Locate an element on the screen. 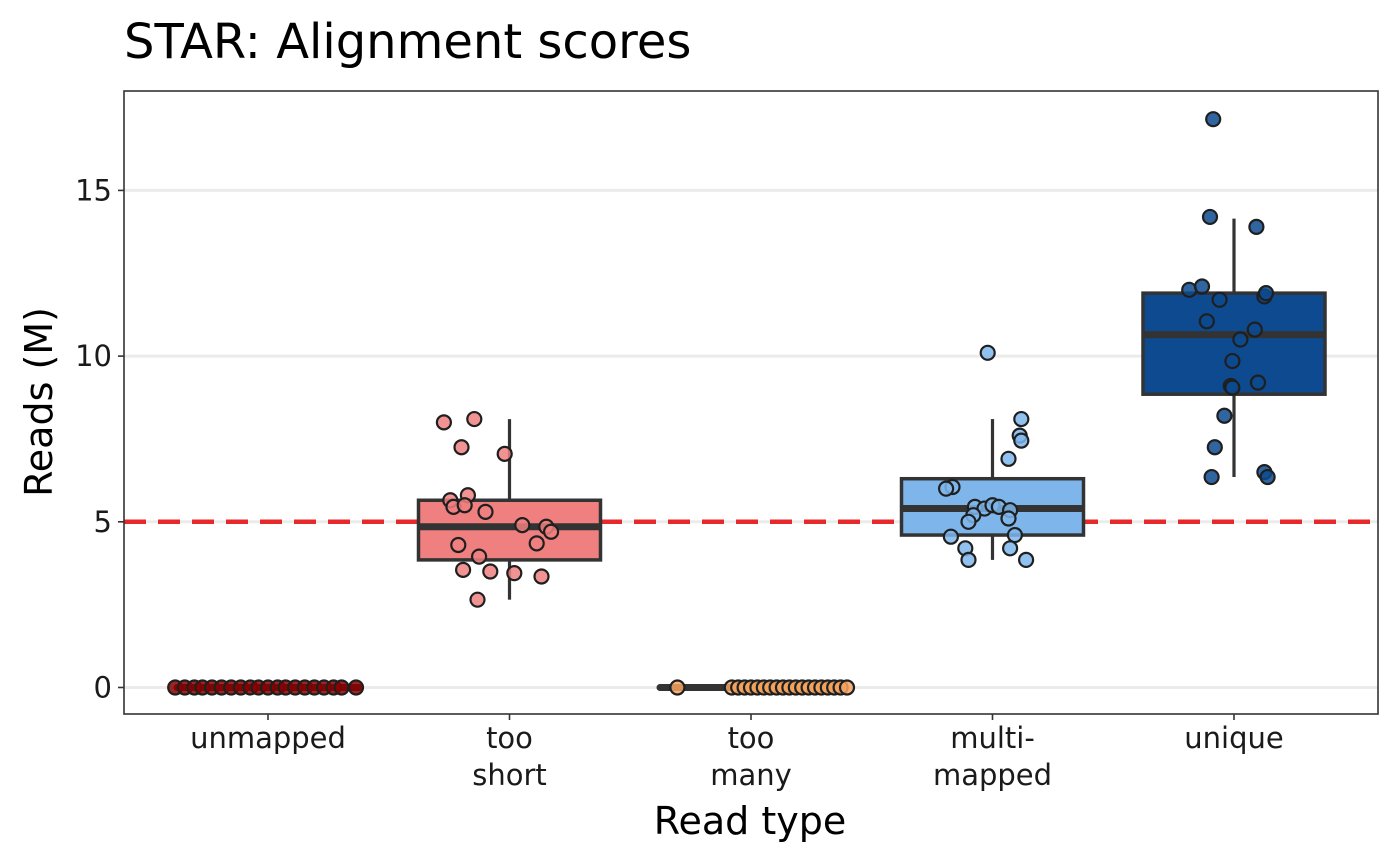 Image resolution: width=1400 pixels, height=865 pixels. y-tick-label-5: 5 is located at coordinates (103, 522).